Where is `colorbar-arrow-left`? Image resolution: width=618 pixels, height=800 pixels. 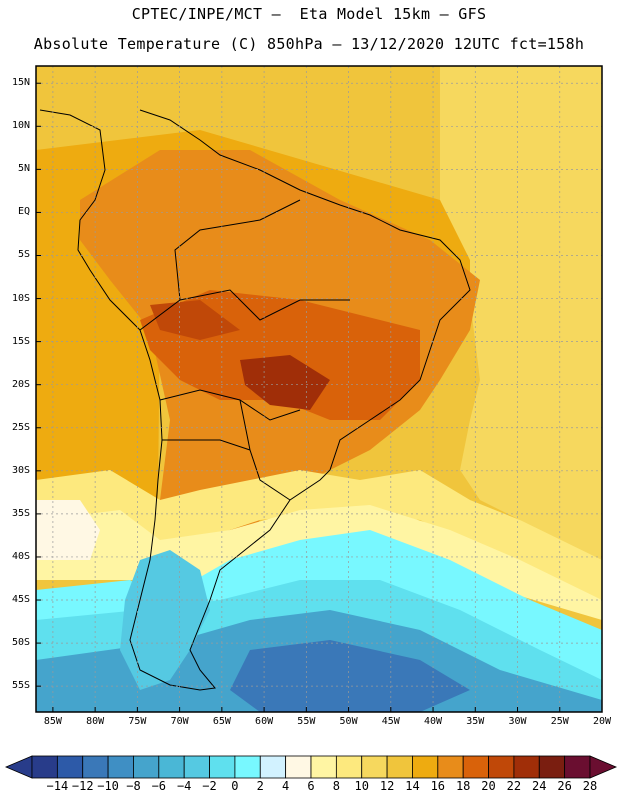 colorbar-arrow-left is located at coordinates (18, 767).